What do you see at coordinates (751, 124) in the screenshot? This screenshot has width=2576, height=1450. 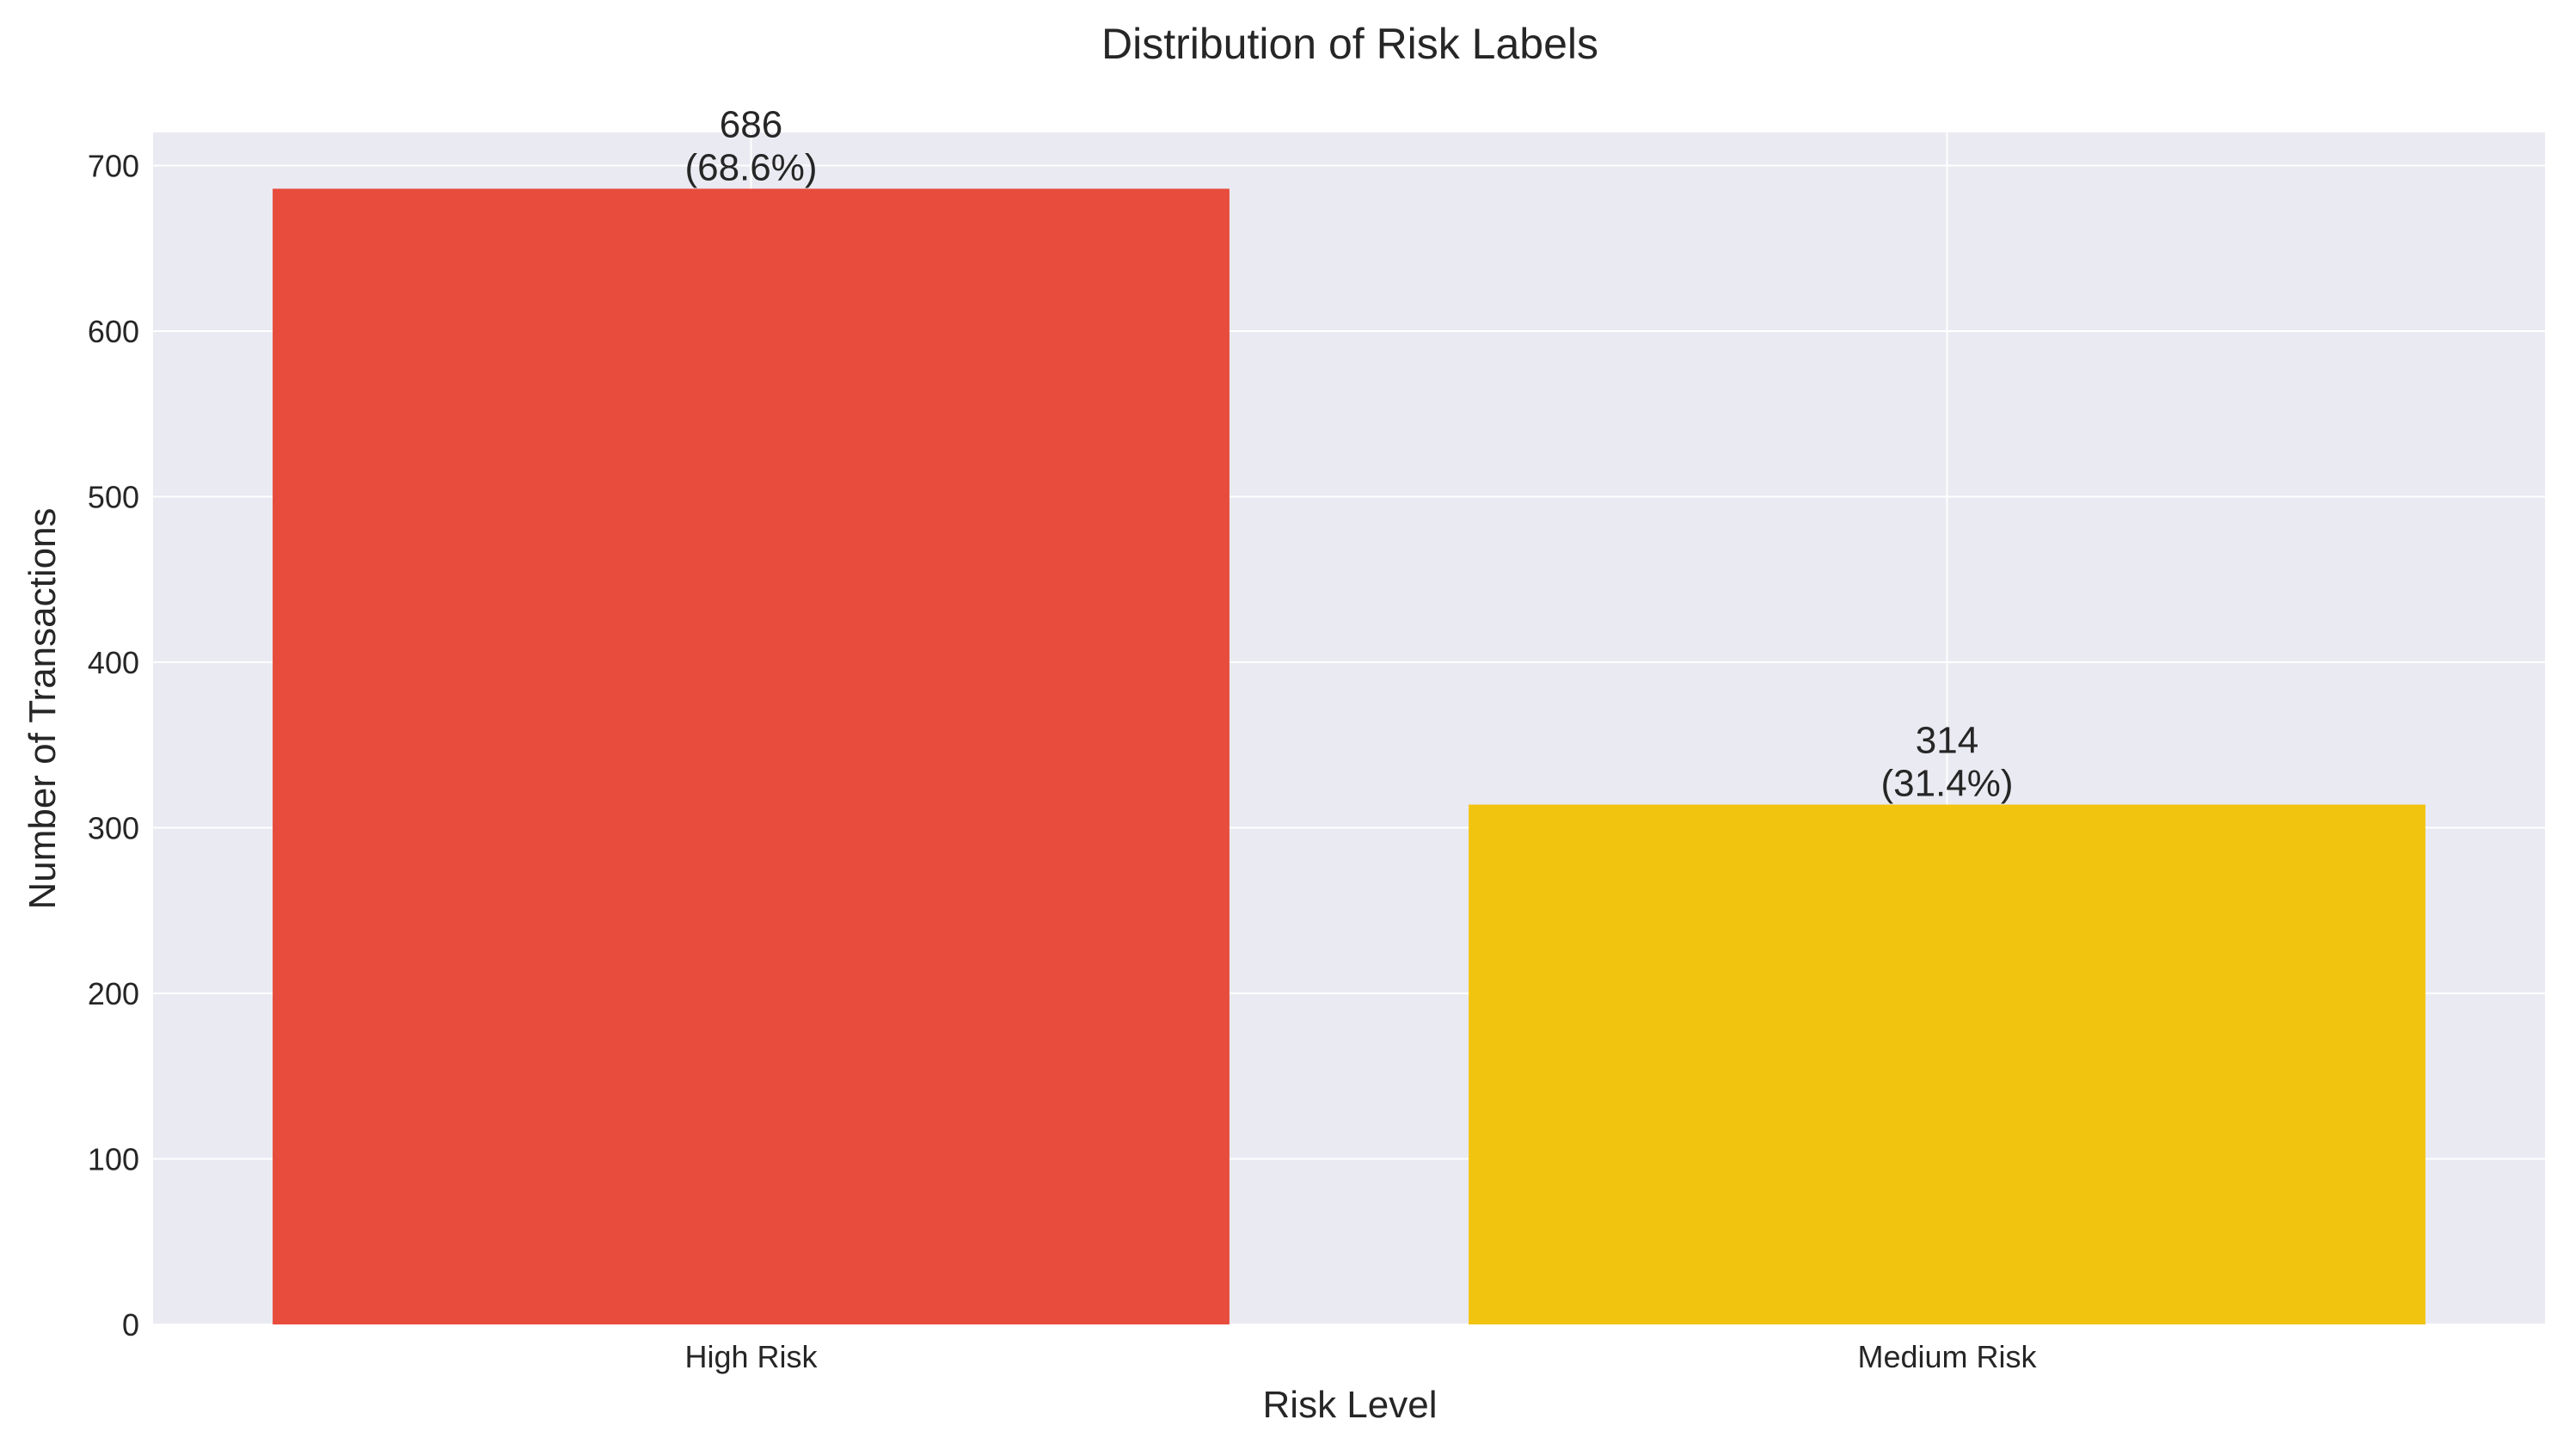 I see `bar-count-label: 686` at bounding box center [751, 124].